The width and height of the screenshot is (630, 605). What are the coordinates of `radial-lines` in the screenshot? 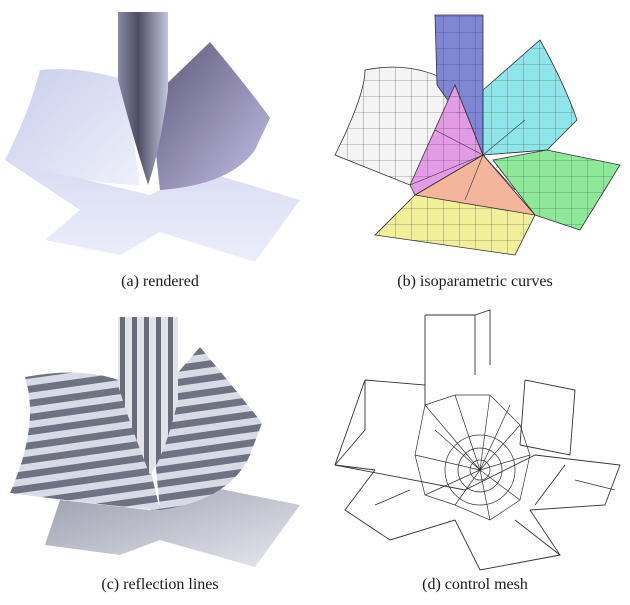 It's located at (478, 150).